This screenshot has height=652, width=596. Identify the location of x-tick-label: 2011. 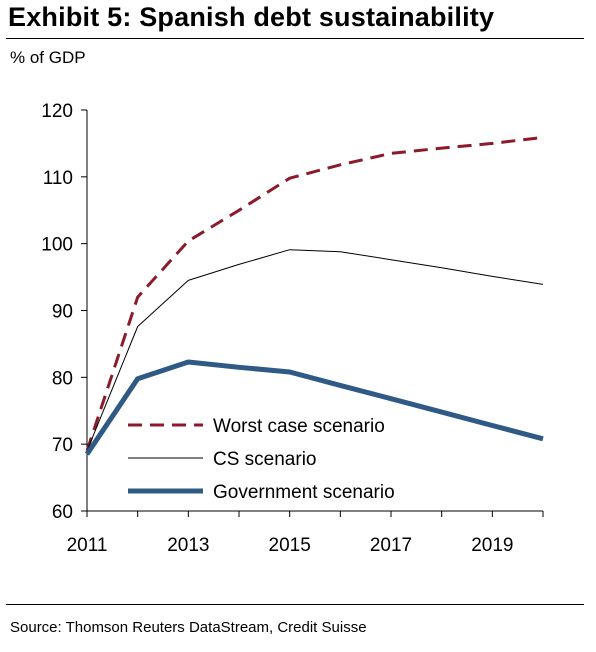
(87, 545).